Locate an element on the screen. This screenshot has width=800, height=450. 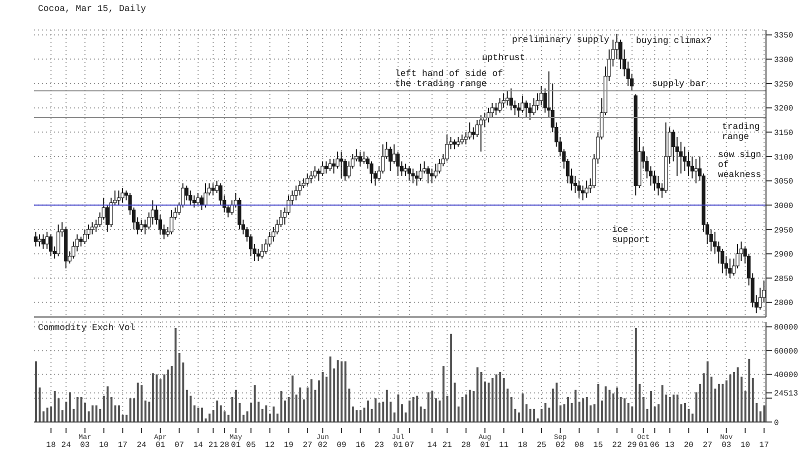
x-tick-label: 21 is located at coordinates (213, 445).